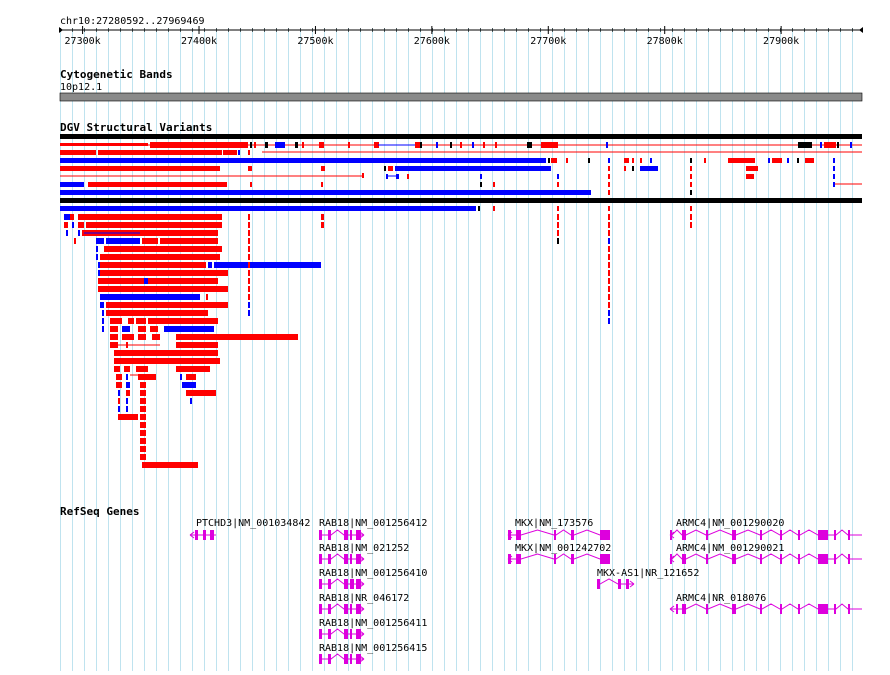 This screenshot has width=890, height=675. Describe the element at coordinates (558, 529) in the screenshot. I see `gene-model: MKX|NM_173576` at that location.